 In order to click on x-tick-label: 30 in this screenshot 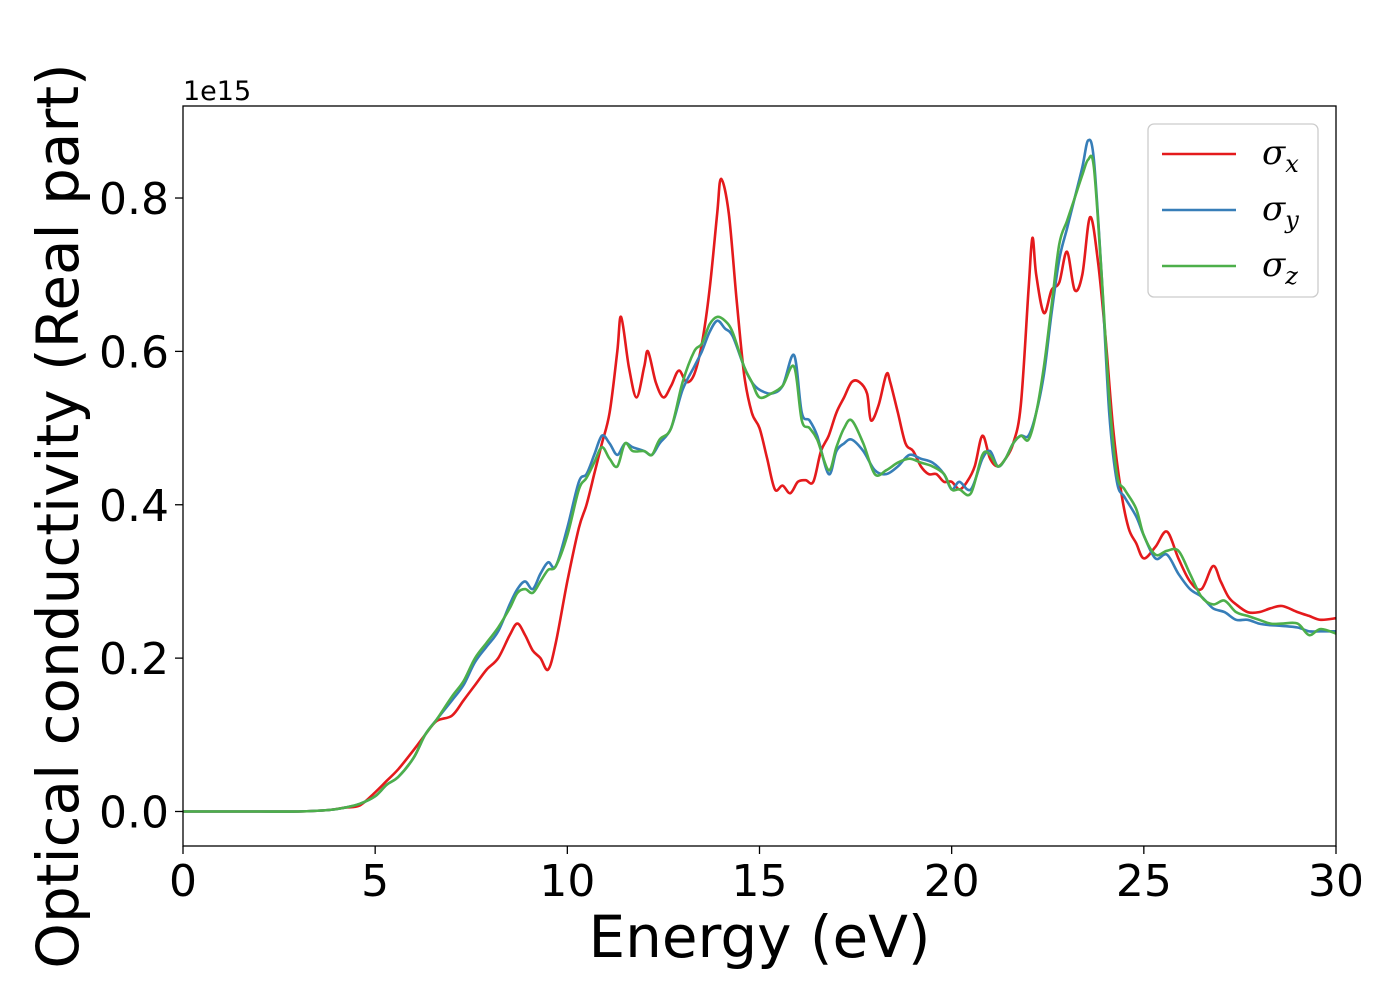, I will do `click(1336, 881)`.